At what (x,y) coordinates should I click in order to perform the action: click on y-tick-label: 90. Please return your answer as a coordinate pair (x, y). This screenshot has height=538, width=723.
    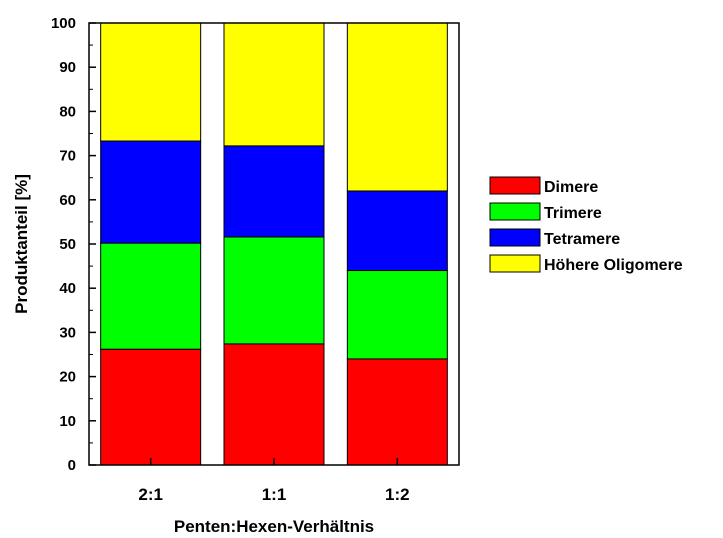
    Looking at the image, I should click on (67, 67).